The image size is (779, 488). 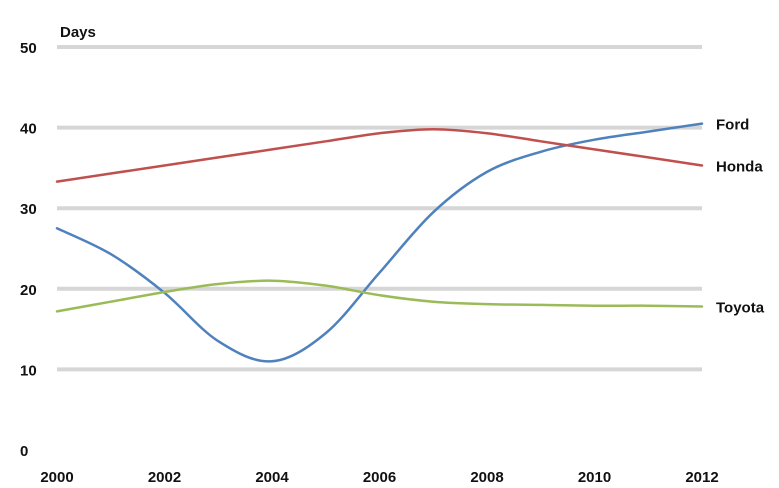 I want to click on series-label-honda: Honda, so click(x=739, y=166).